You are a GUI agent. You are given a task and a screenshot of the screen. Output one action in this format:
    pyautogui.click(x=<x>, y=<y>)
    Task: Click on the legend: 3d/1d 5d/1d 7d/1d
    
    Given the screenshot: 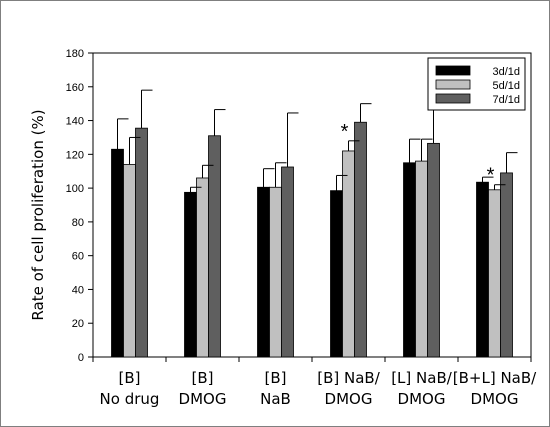 What is the action you would take?
    pyautogui.click(x=476, y=84)
    